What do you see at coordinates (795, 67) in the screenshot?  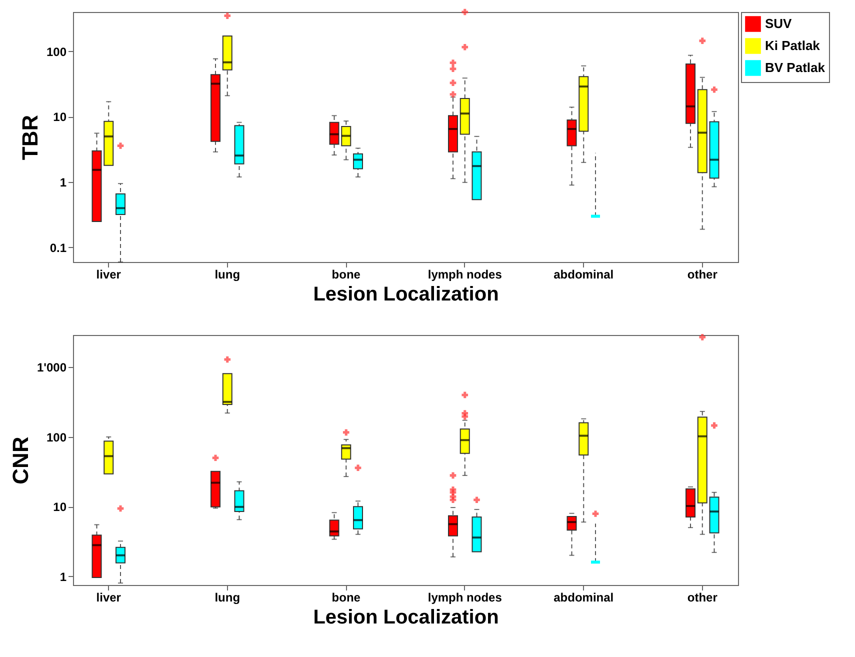 I see `legend-label: BV Patlak` at bounding box center [795, 67].